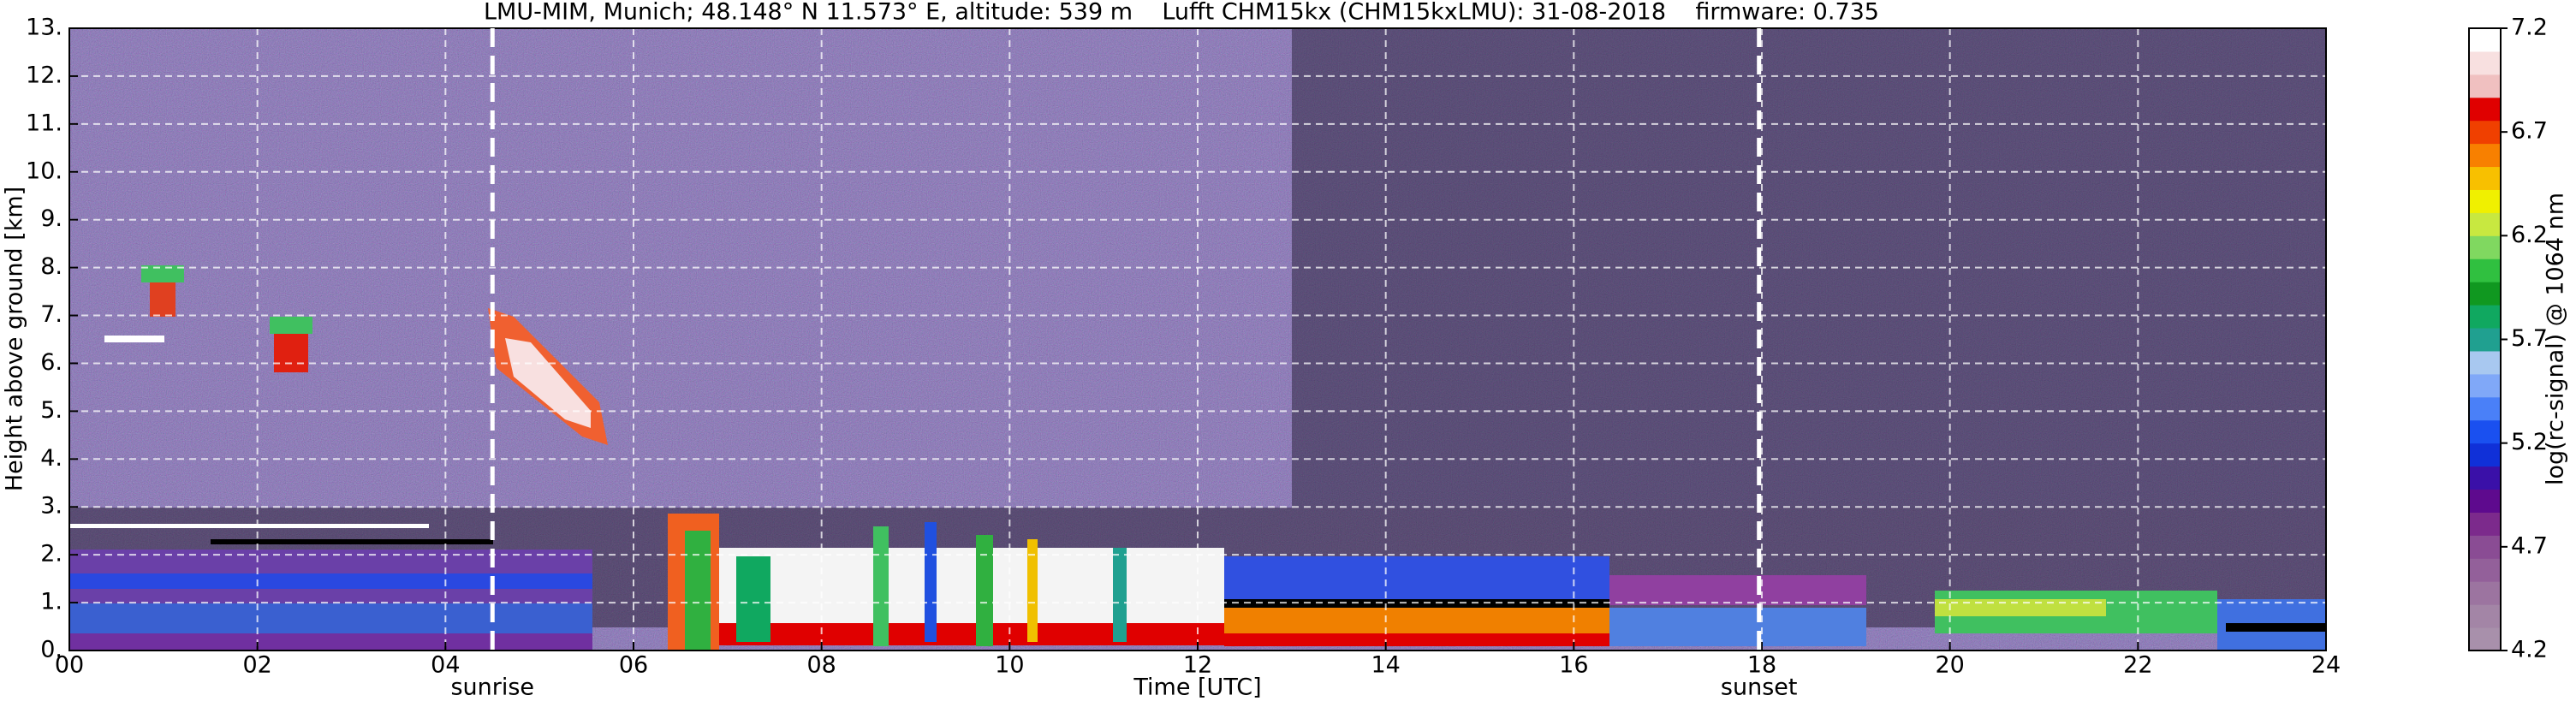 The height and width of the screenshot is (707, 2576). What do you see at coordinates (51, 459) in the screenshot?
I see `y-tick-label: 4.` at bounding box center [51, 459].